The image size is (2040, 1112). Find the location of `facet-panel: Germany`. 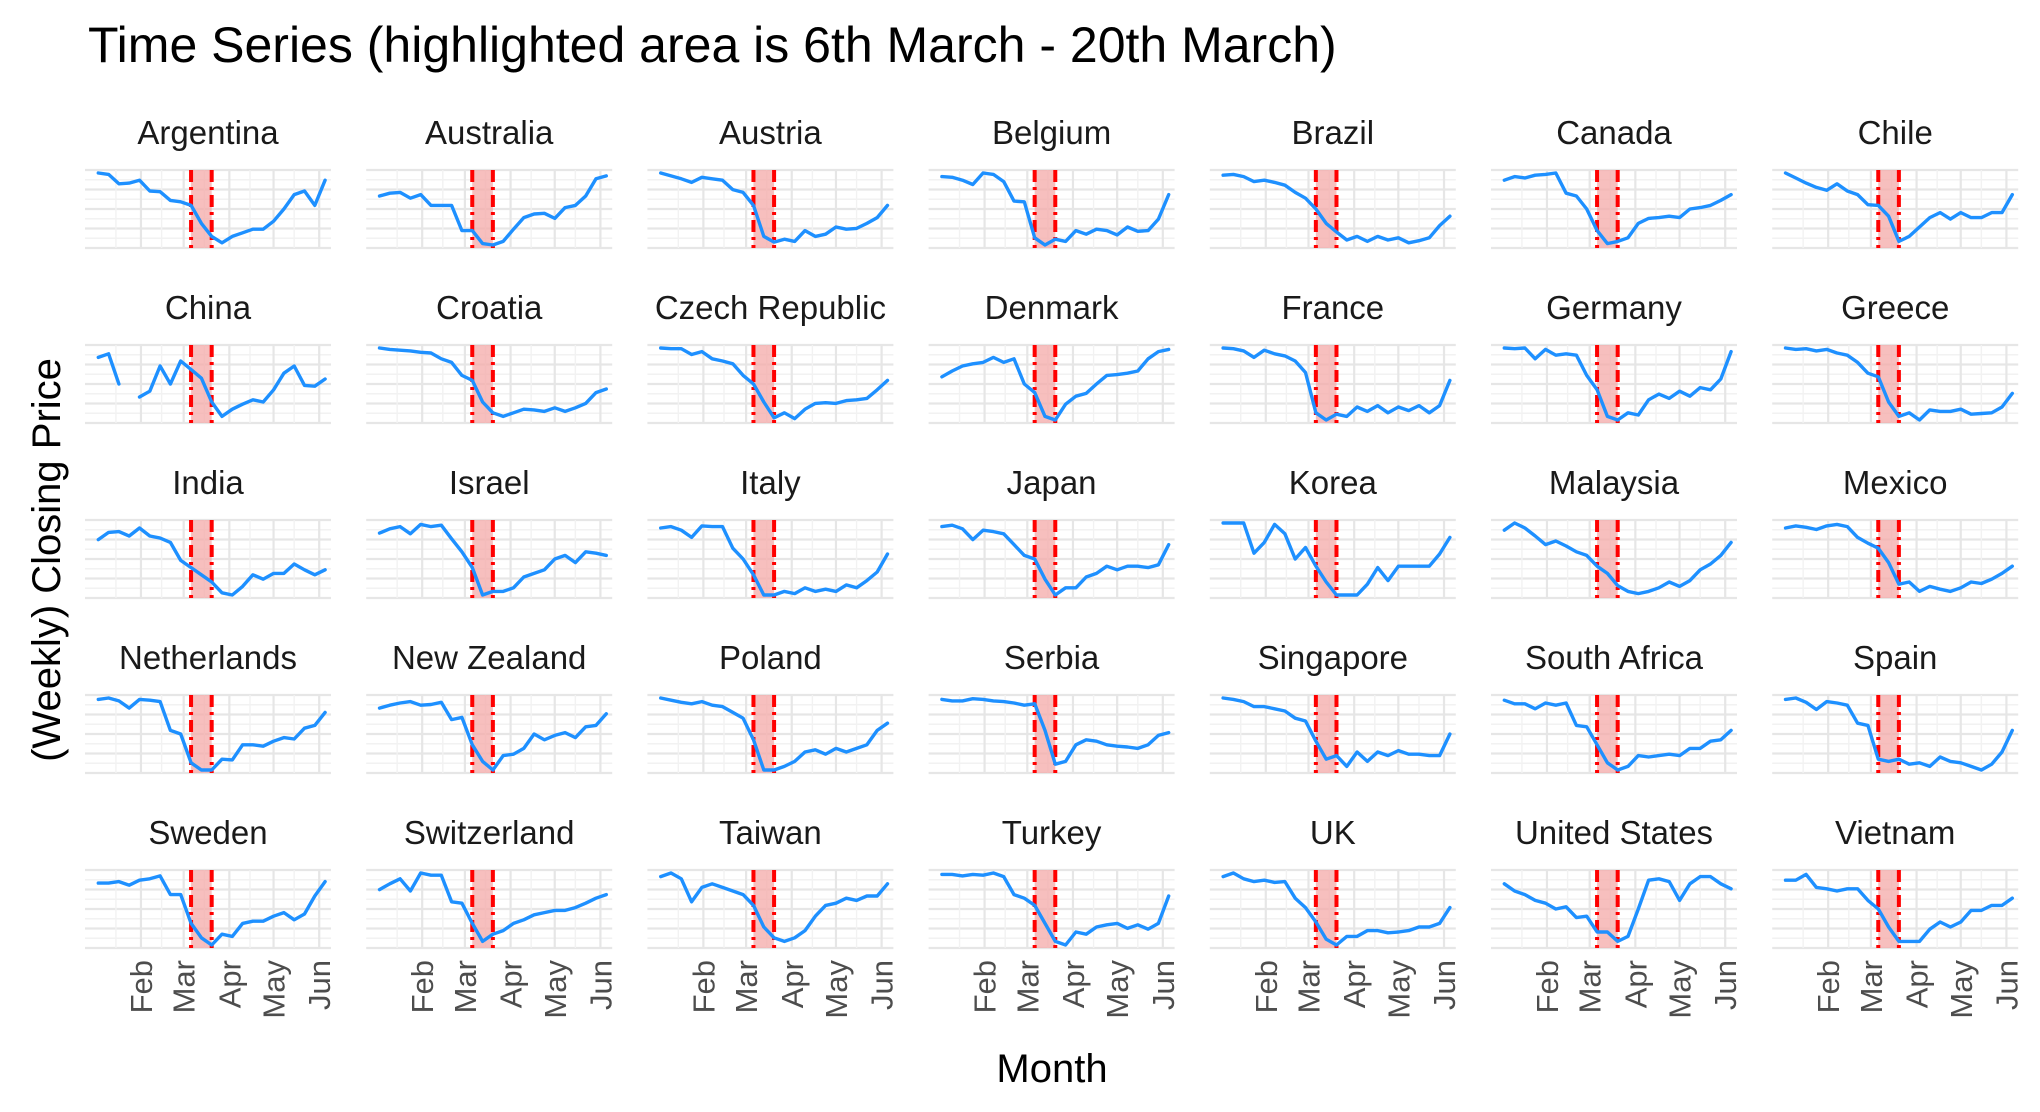

facet-panel: Germany is located at coordinates (1614, 357).